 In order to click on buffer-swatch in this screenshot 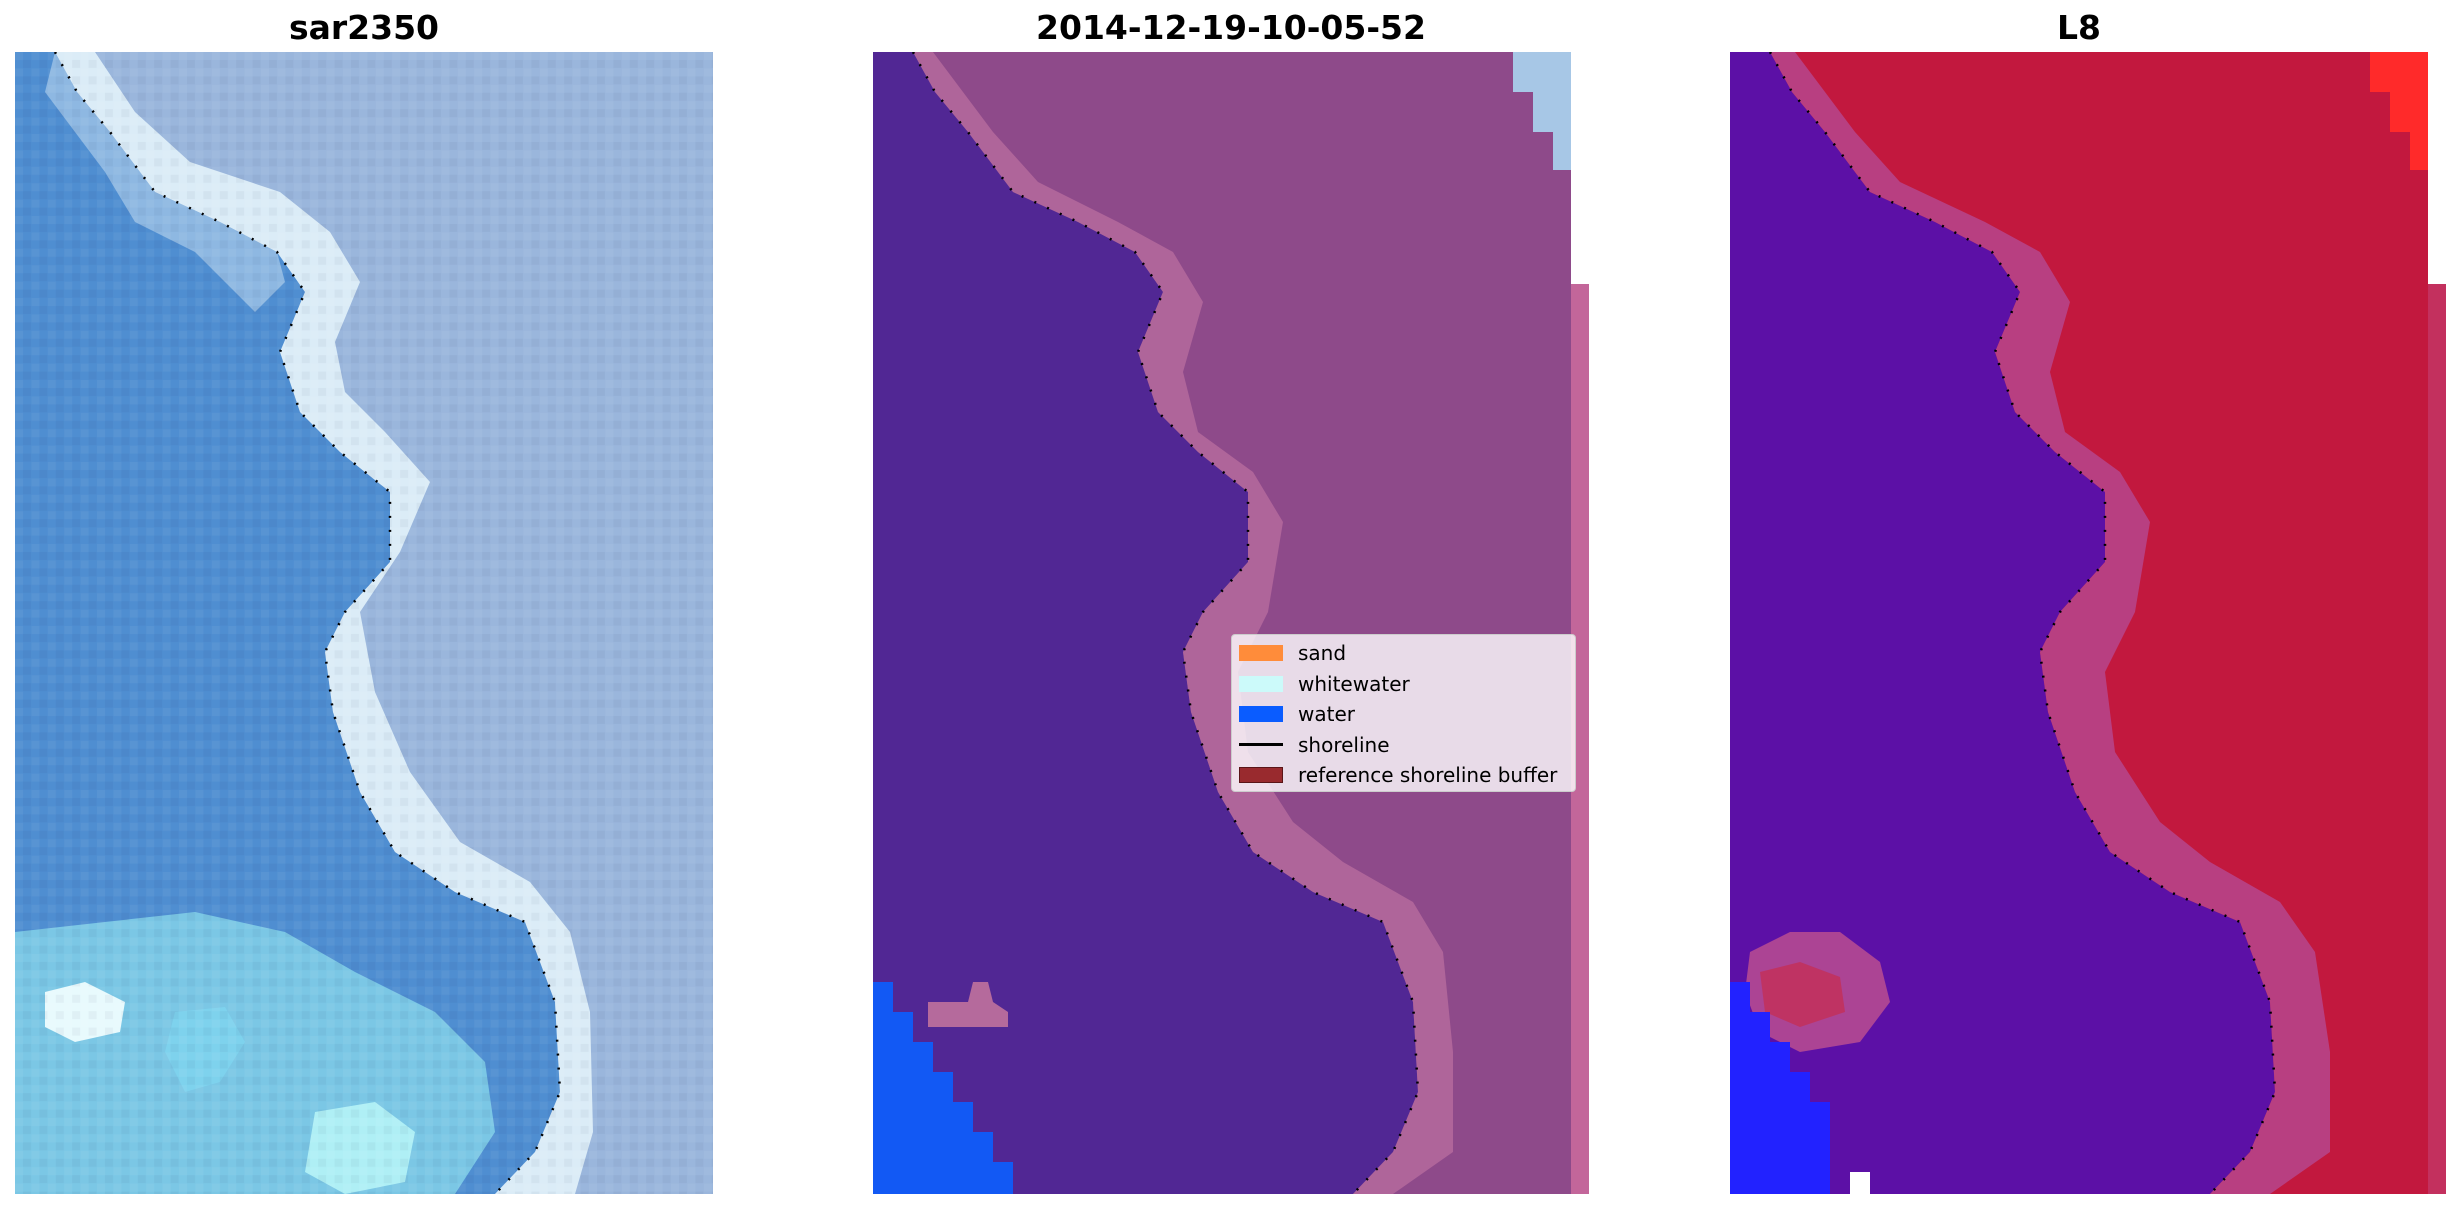, I will do `click(1261, 775)`.